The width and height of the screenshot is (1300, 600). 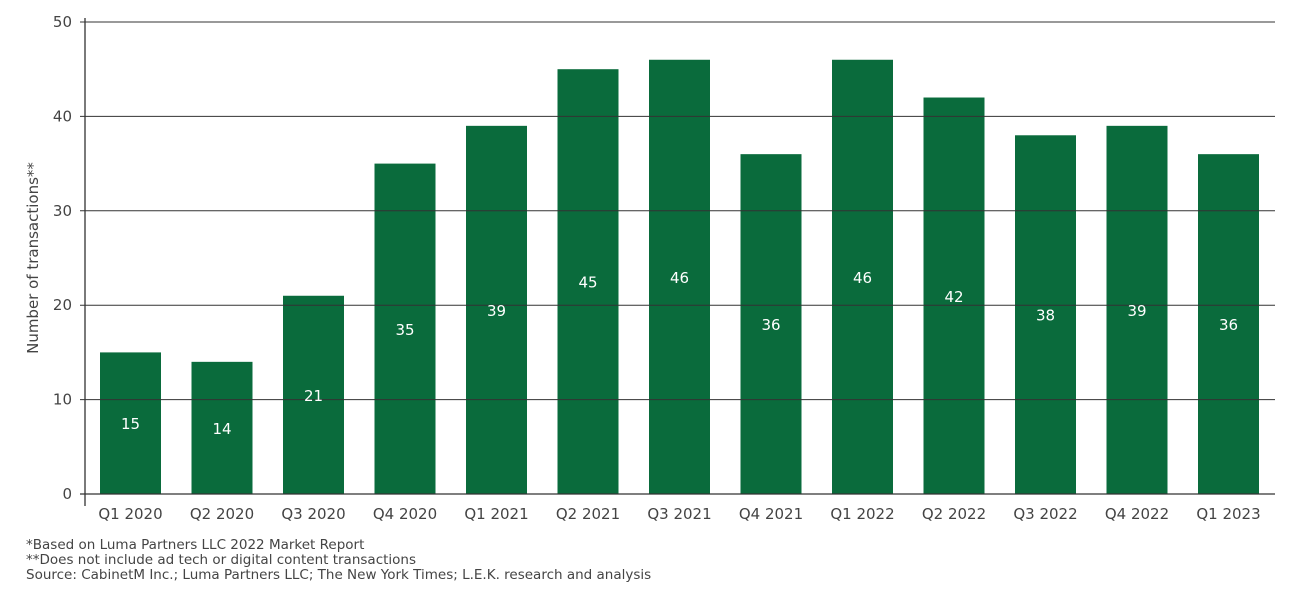 I want to click on data-label: 35, so click(x=404, y=330).